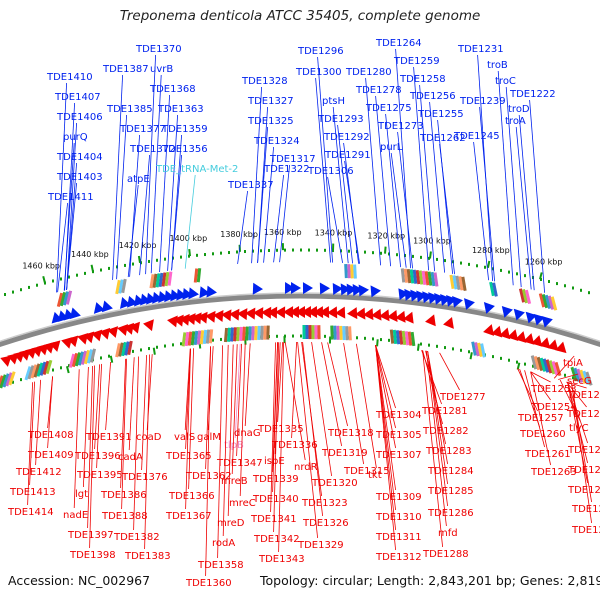 The width and height of the screenshot is (600, 600). What do you see at coordinates (334, 233) in the screenshot?
I see `scale-label: 1340 kbp` at bounding box center [334, 233].